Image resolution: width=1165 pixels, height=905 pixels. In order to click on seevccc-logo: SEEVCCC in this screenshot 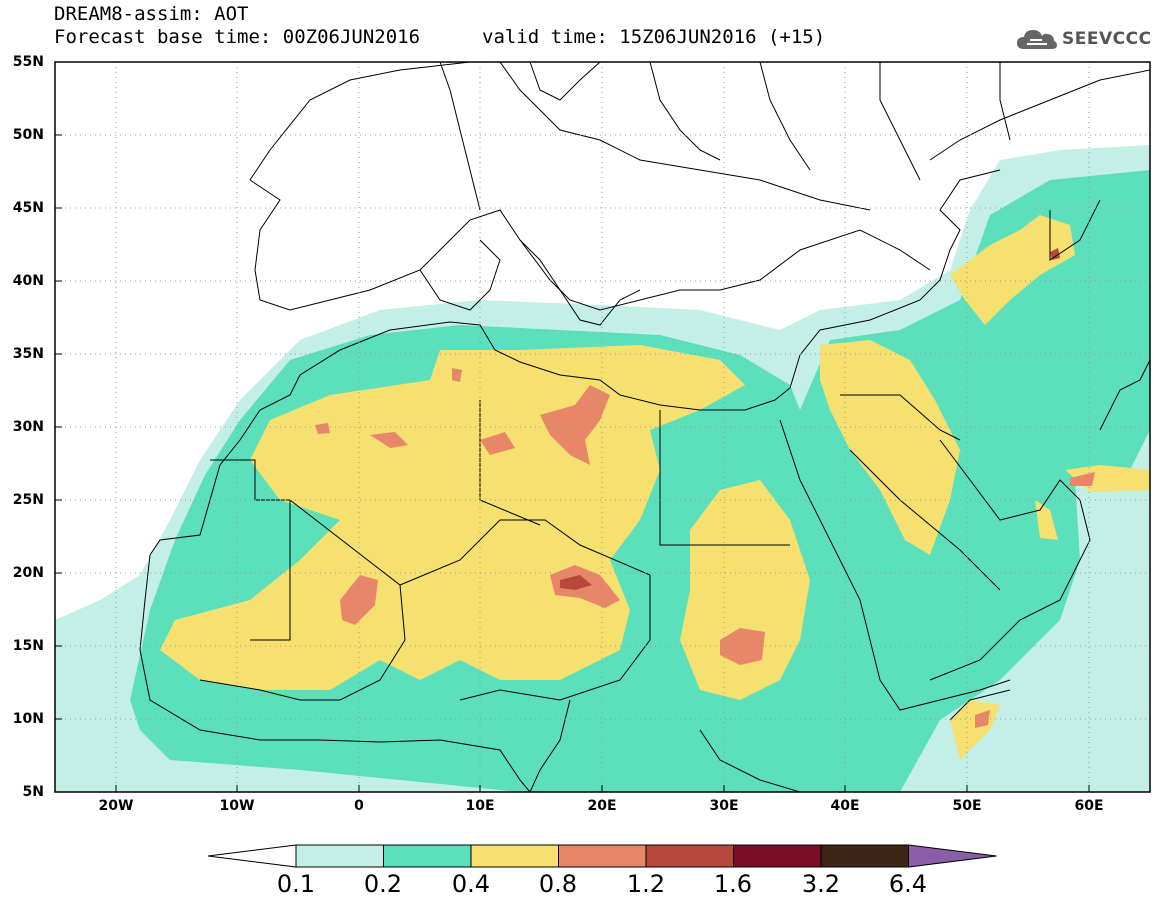, I will do `click(1084, 39)`.